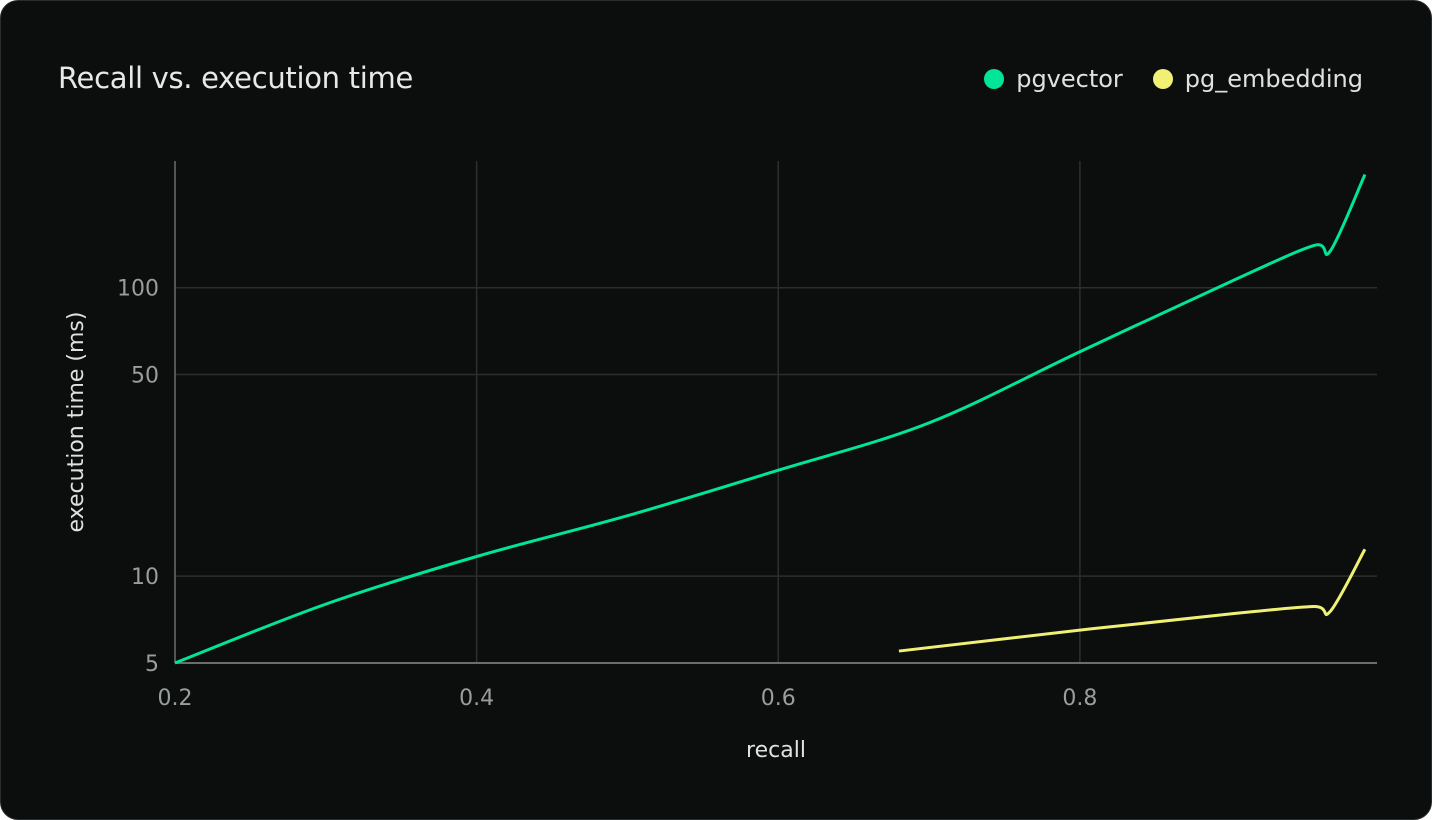 Image resolution: width=1432 pixels, height=820 pixels. I want to click on y-tick-label: 10, so click(145, 577).